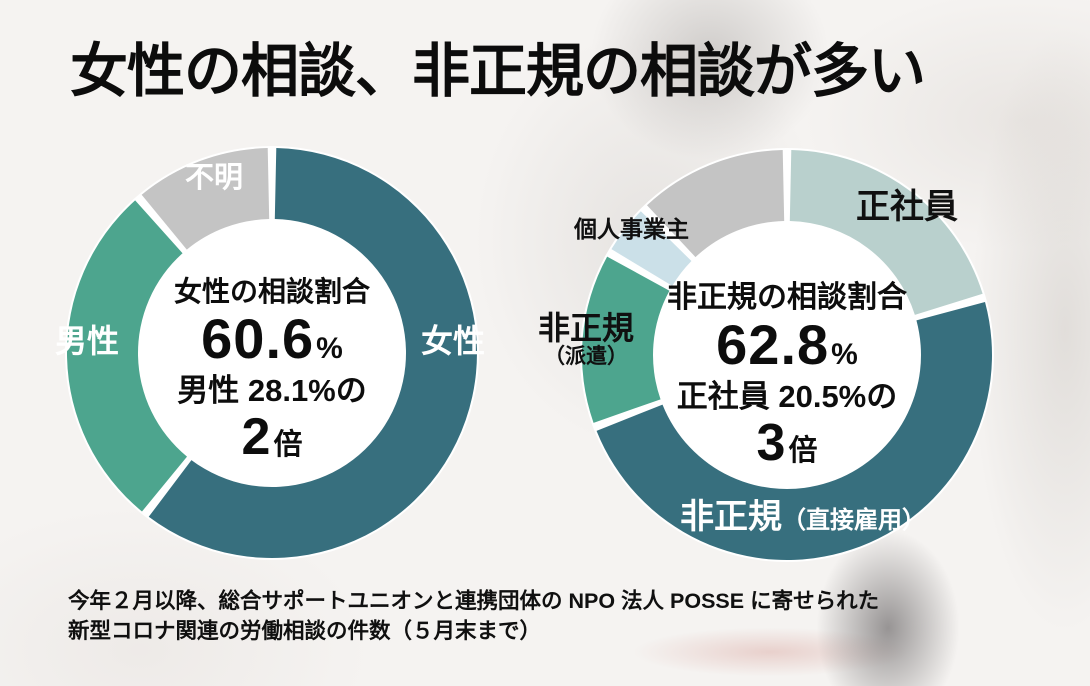 This screenshot has width=1090, height=686. Describe the element at coordinates (288, 444) in the screenshot. I see `gender-multiplier-unit: 倍` at that location.